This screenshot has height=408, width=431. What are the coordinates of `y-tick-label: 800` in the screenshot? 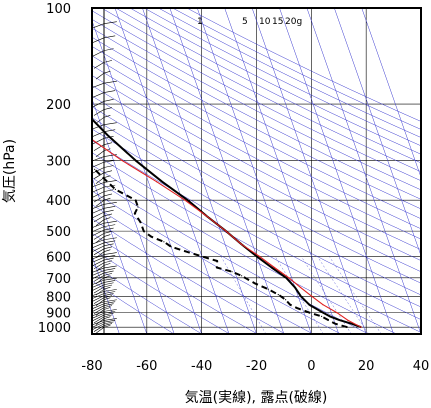 It's located at (58, 297).